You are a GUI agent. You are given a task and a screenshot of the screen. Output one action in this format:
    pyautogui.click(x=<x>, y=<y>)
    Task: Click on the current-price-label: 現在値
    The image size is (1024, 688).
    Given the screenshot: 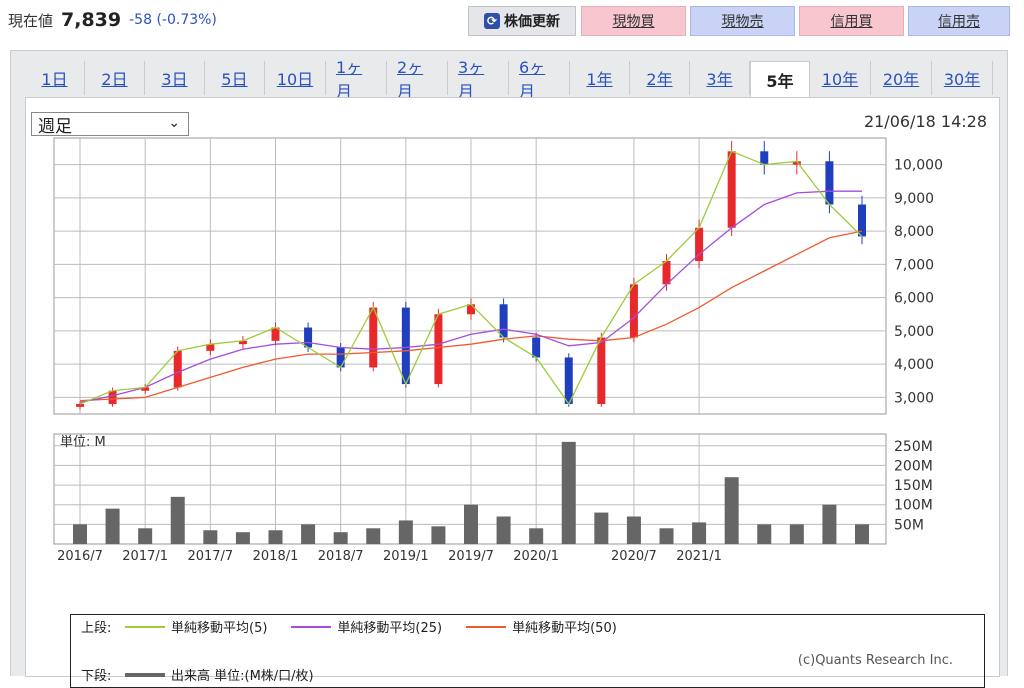 What is the action you would take?
    pyautogui.click(x=31, y=20)
    